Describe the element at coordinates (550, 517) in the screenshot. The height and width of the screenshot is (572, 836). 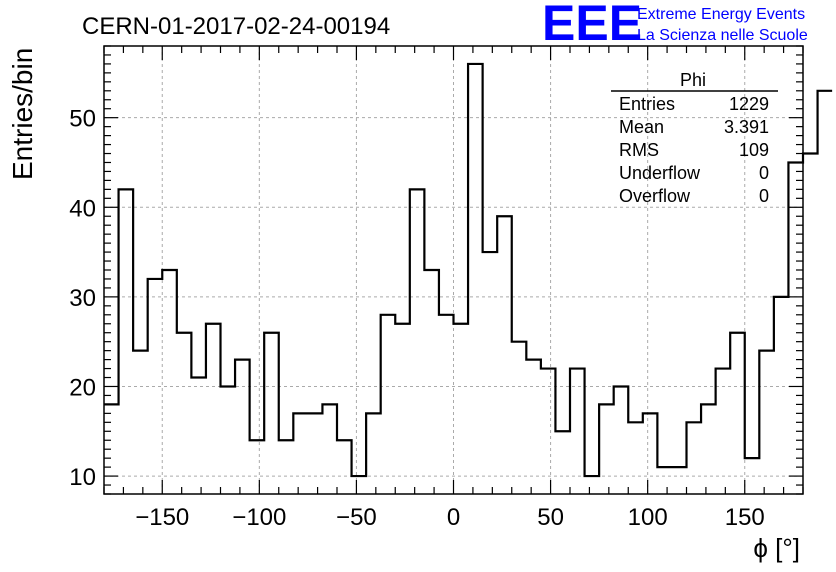
I see `x-tick-label: 50` at that location.